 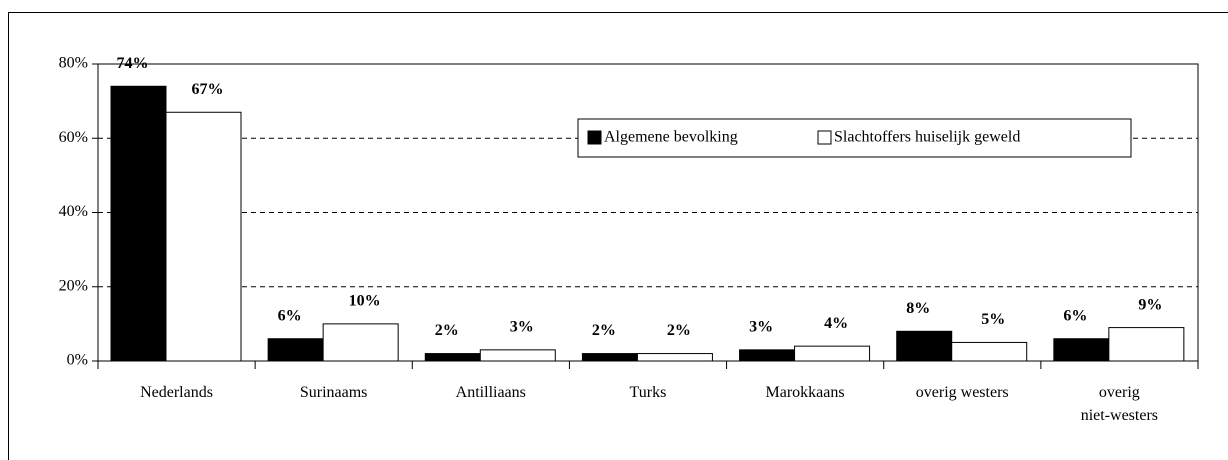 I want to click on x-tick-label: overig westers, so click(x=962, y=392).